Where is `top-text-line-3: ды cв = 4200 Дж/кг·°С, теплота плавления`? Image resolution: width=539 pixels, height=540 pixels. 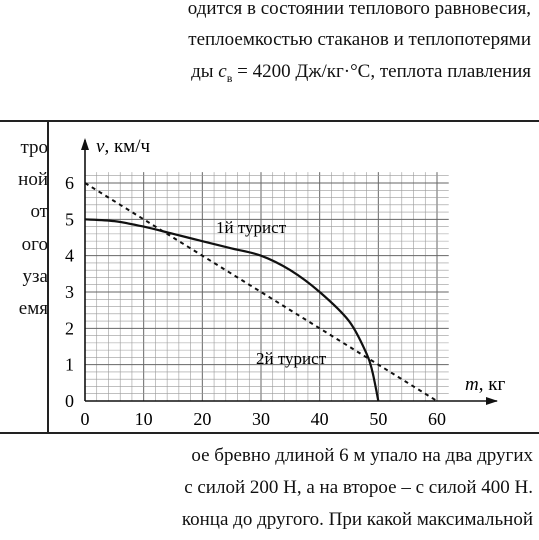 top-text-line-3: ды cв = 4200 Дж/кг·°С, теплота плавления is located at coordinates (265, 75).